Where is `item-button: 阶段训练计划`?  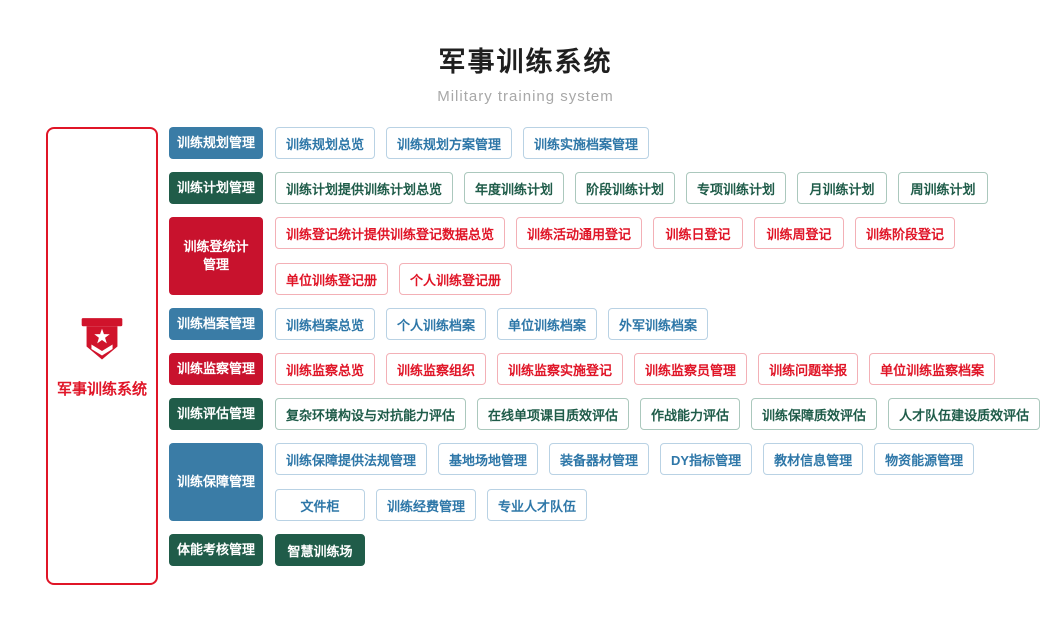 item-button: 阶段训练计划 is located at coordinates (625, 188).